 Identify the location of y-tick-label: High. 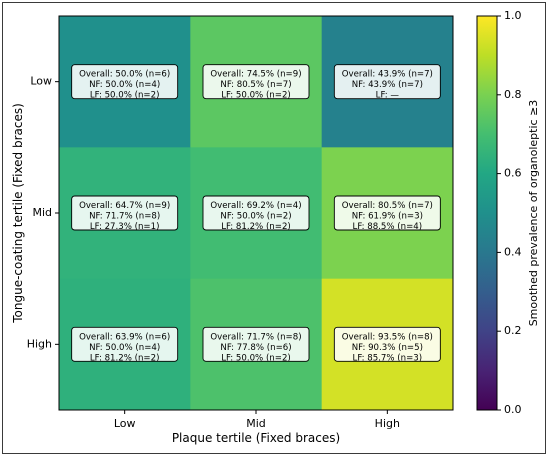
(39, 343).